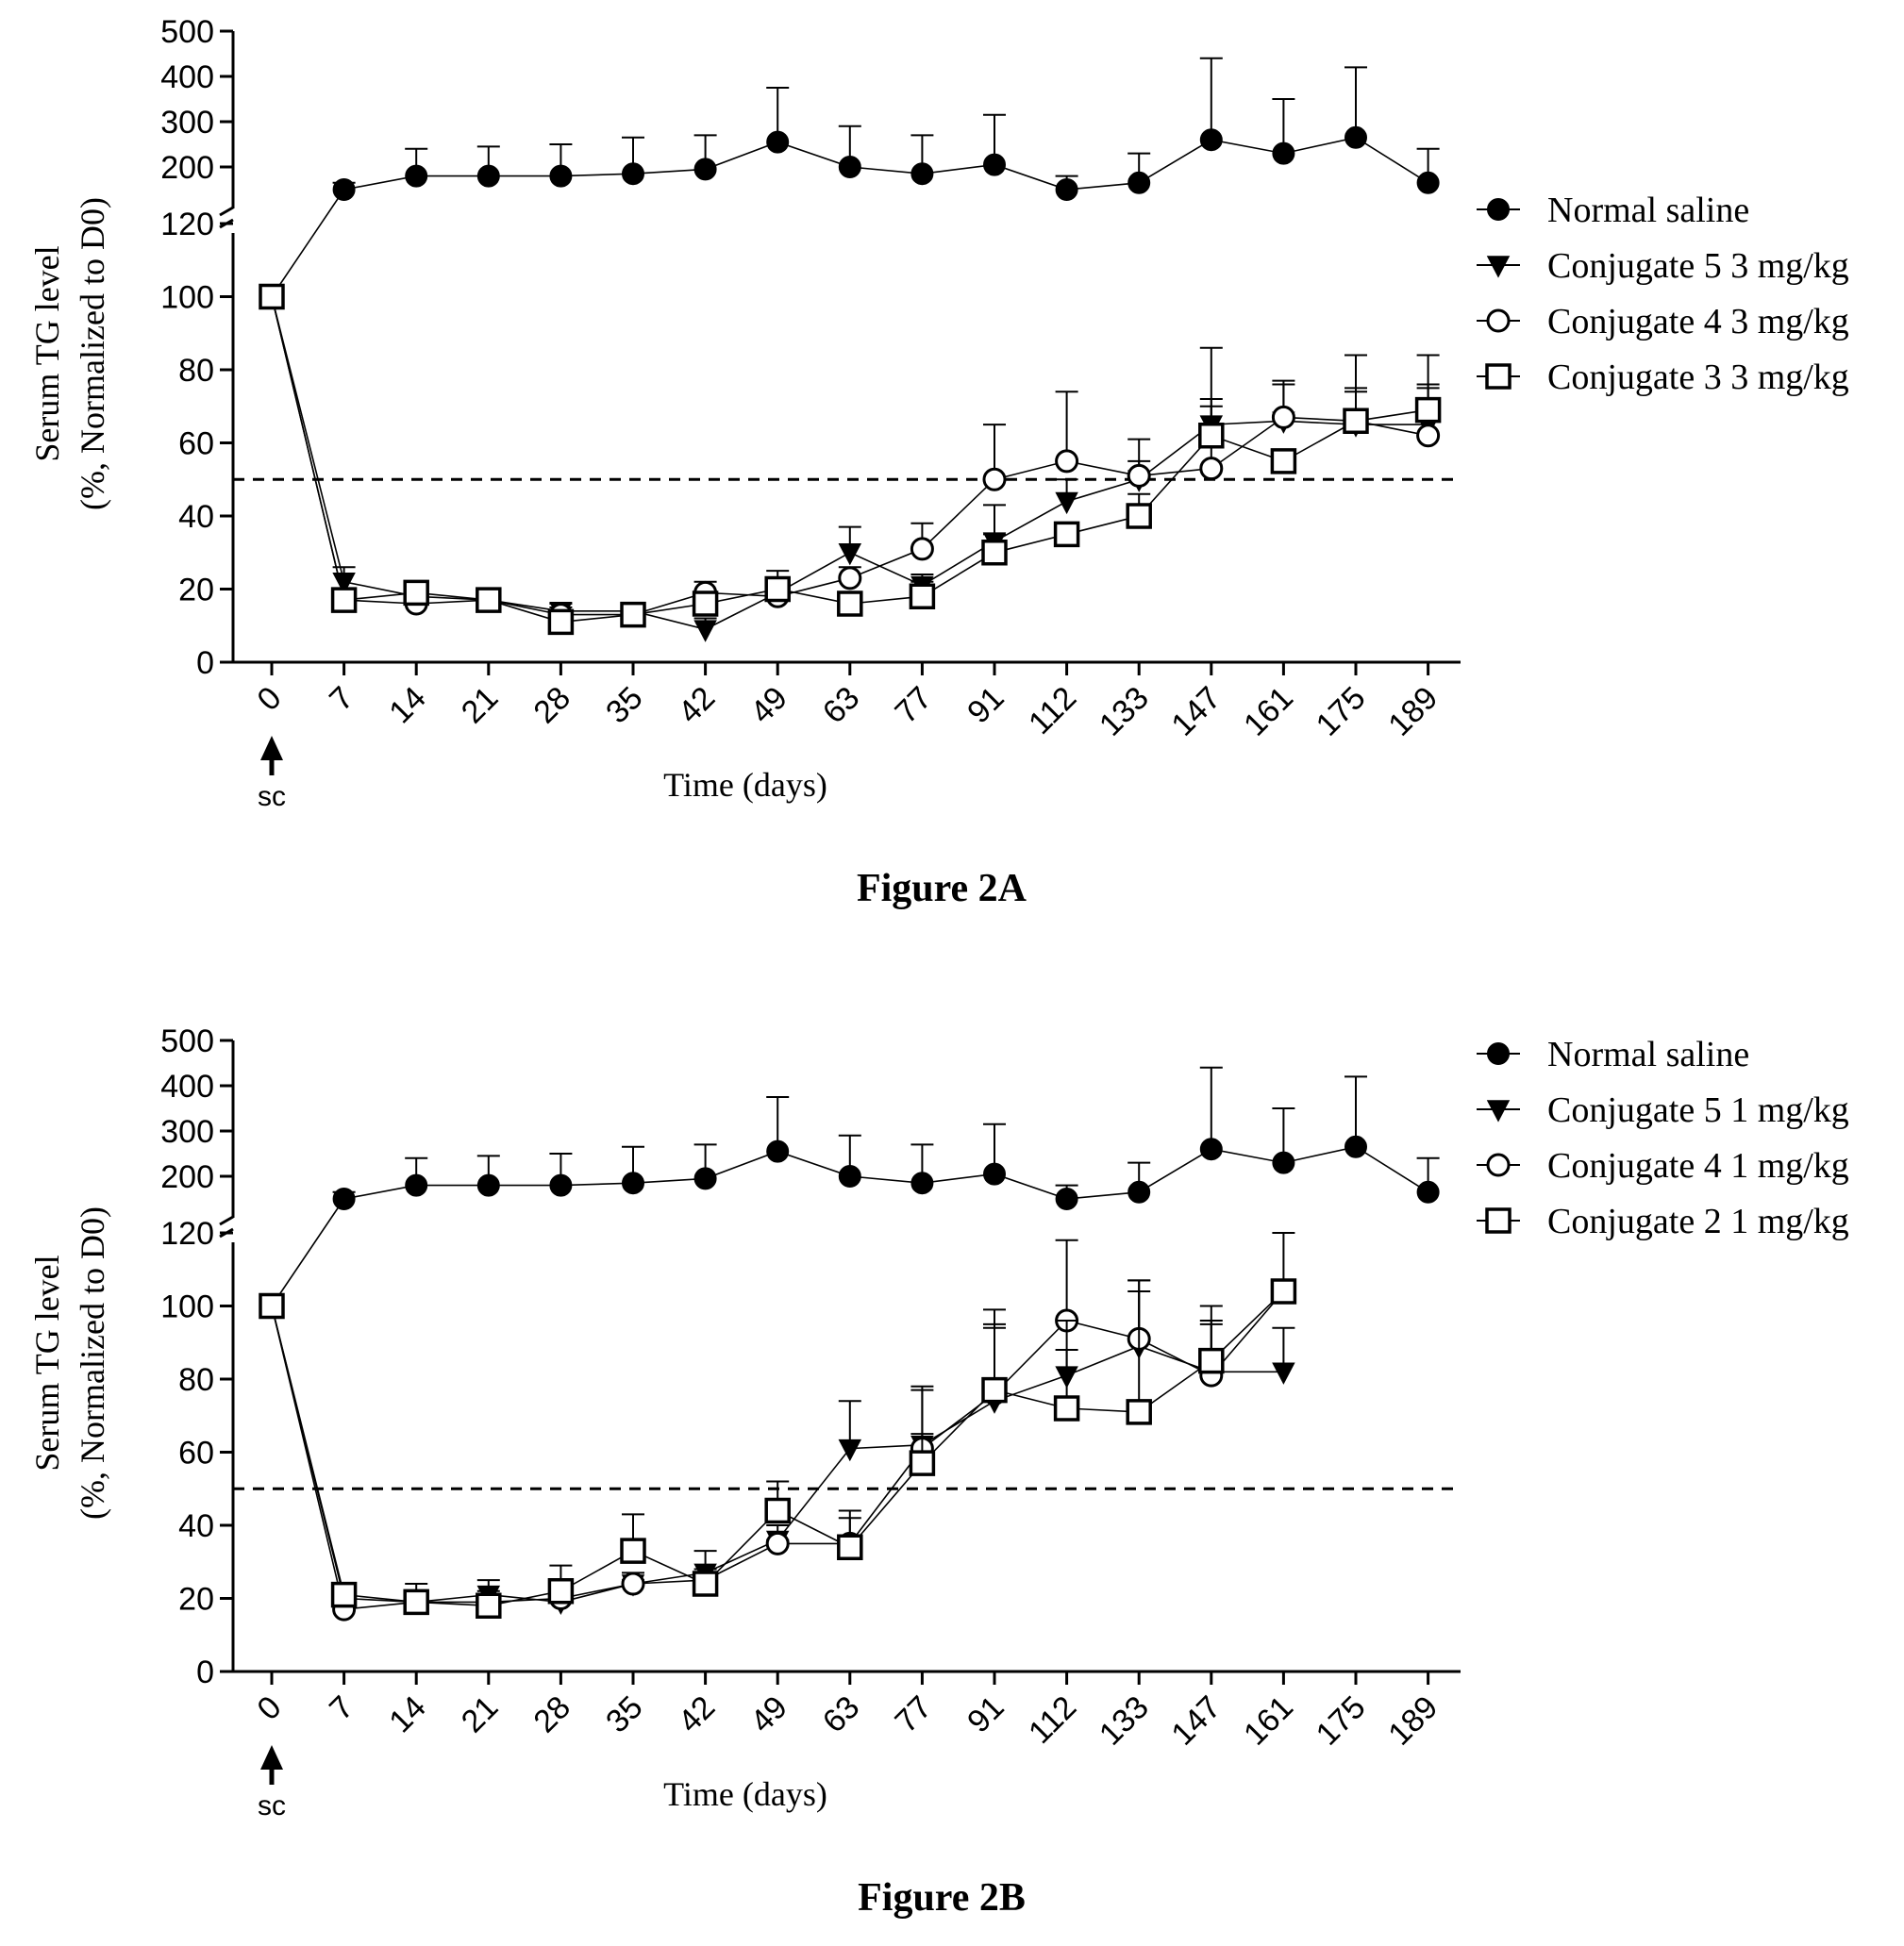  What do you see at coordinates (47, 1363) in the screenshot?
I see `y-axis-title: Serum TG level` at bounding box center [47, 1363].